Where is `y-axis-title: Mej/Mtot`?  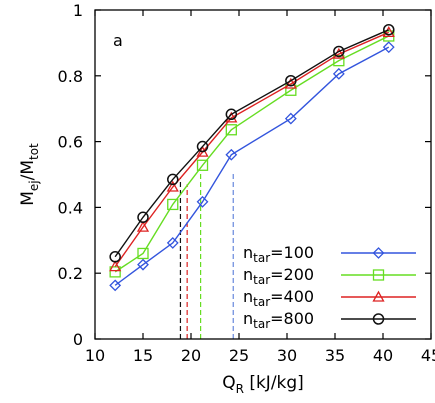
y-axis-title: Mej/Mtot is located at coordinates (29, 174).